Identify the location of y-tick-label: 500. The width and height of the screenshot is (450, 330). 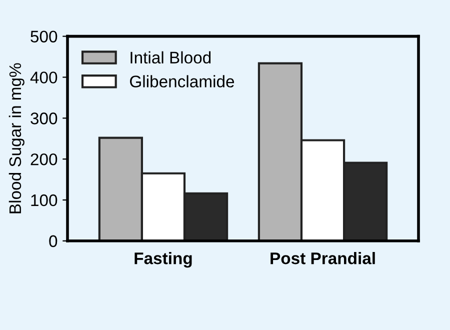
(44, 36).